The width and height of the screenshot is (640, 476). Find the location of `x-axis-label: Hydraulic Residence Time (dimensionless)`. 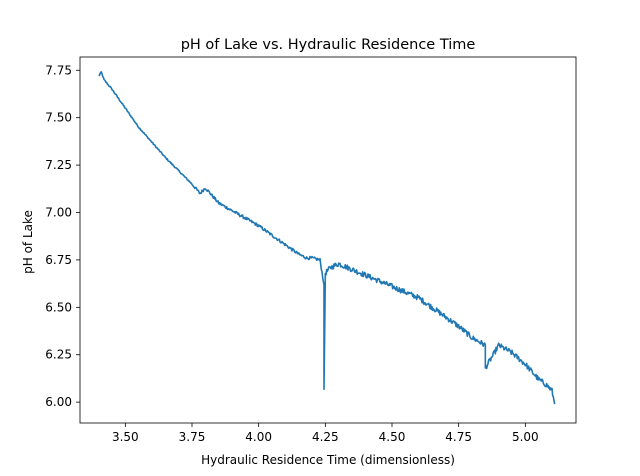

x-axis-label: Hydraulic Residence Time (dimensionless) is located at coordinates (328, 460).